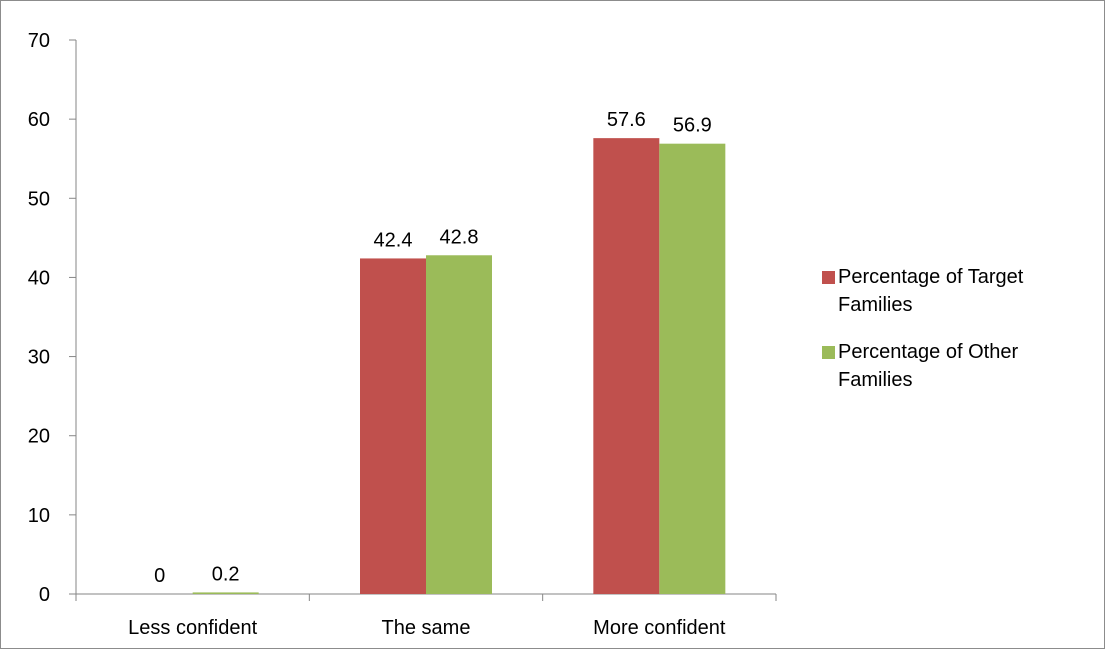 The image size is (1105, 649). Describe the element at coordinates (426, 628) in the screenshot. I see `x-tick-label: The same` at that location.